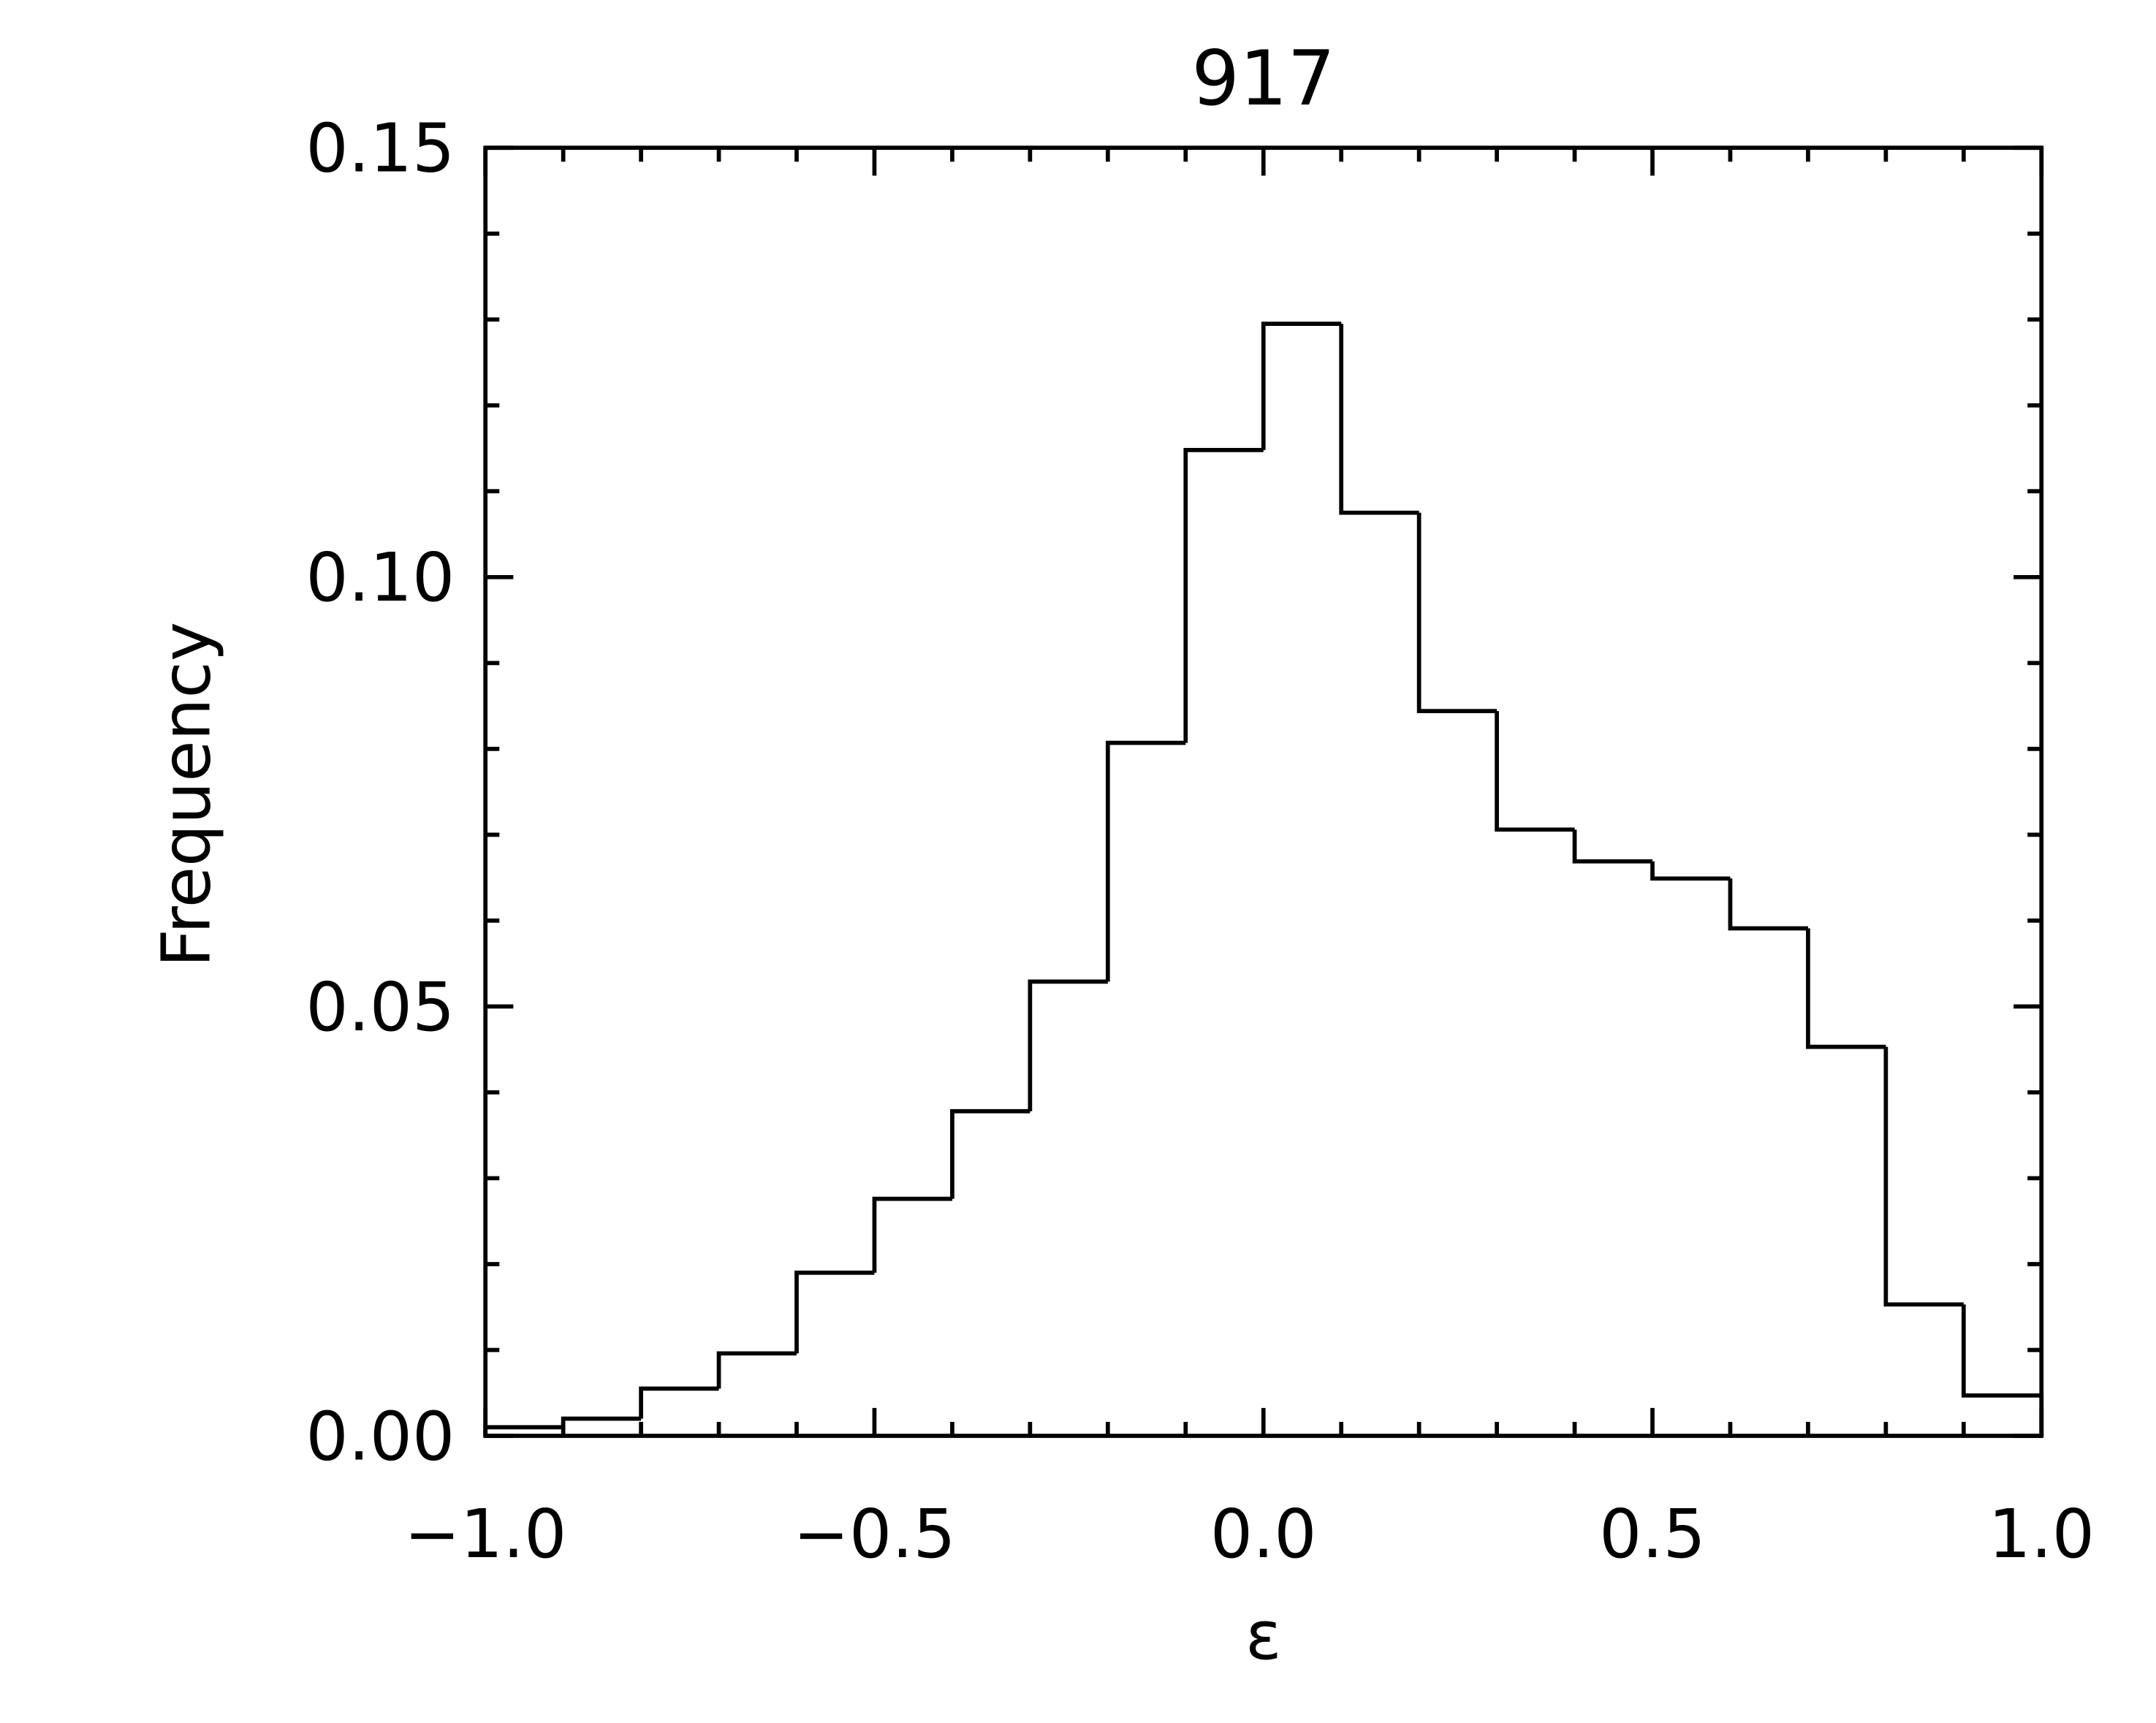  I want to click on x-tick-label: −0.5, so click(874, 1534).